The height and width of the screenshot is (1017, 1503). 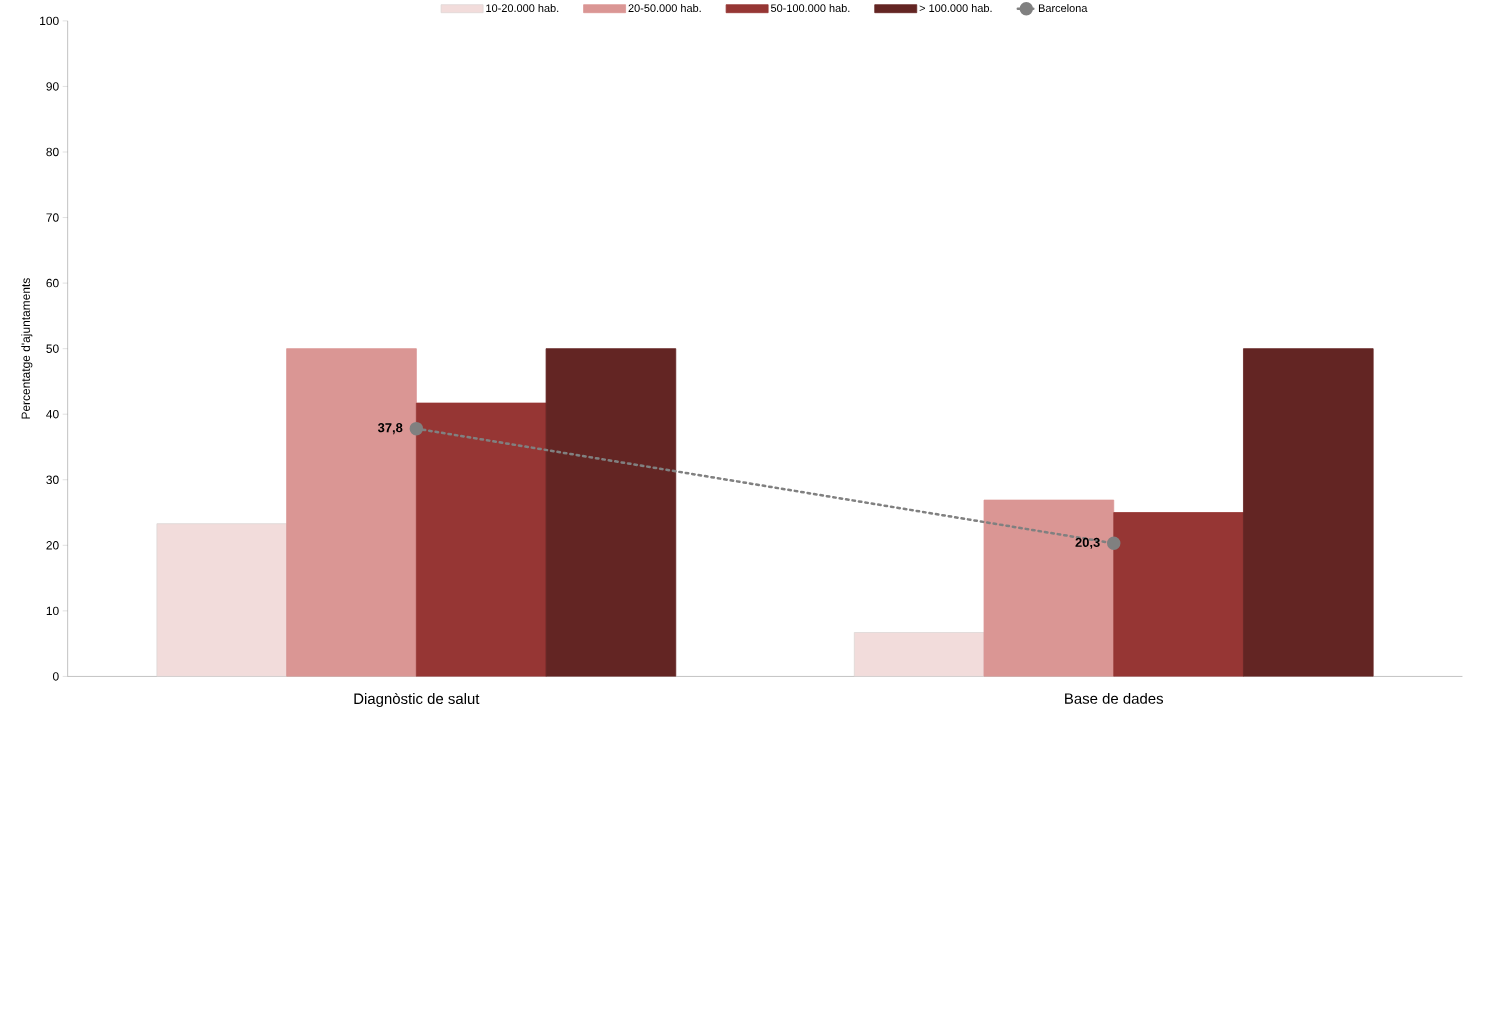 I want to click on y-tick-label: 90, so click(x=52, y=86).